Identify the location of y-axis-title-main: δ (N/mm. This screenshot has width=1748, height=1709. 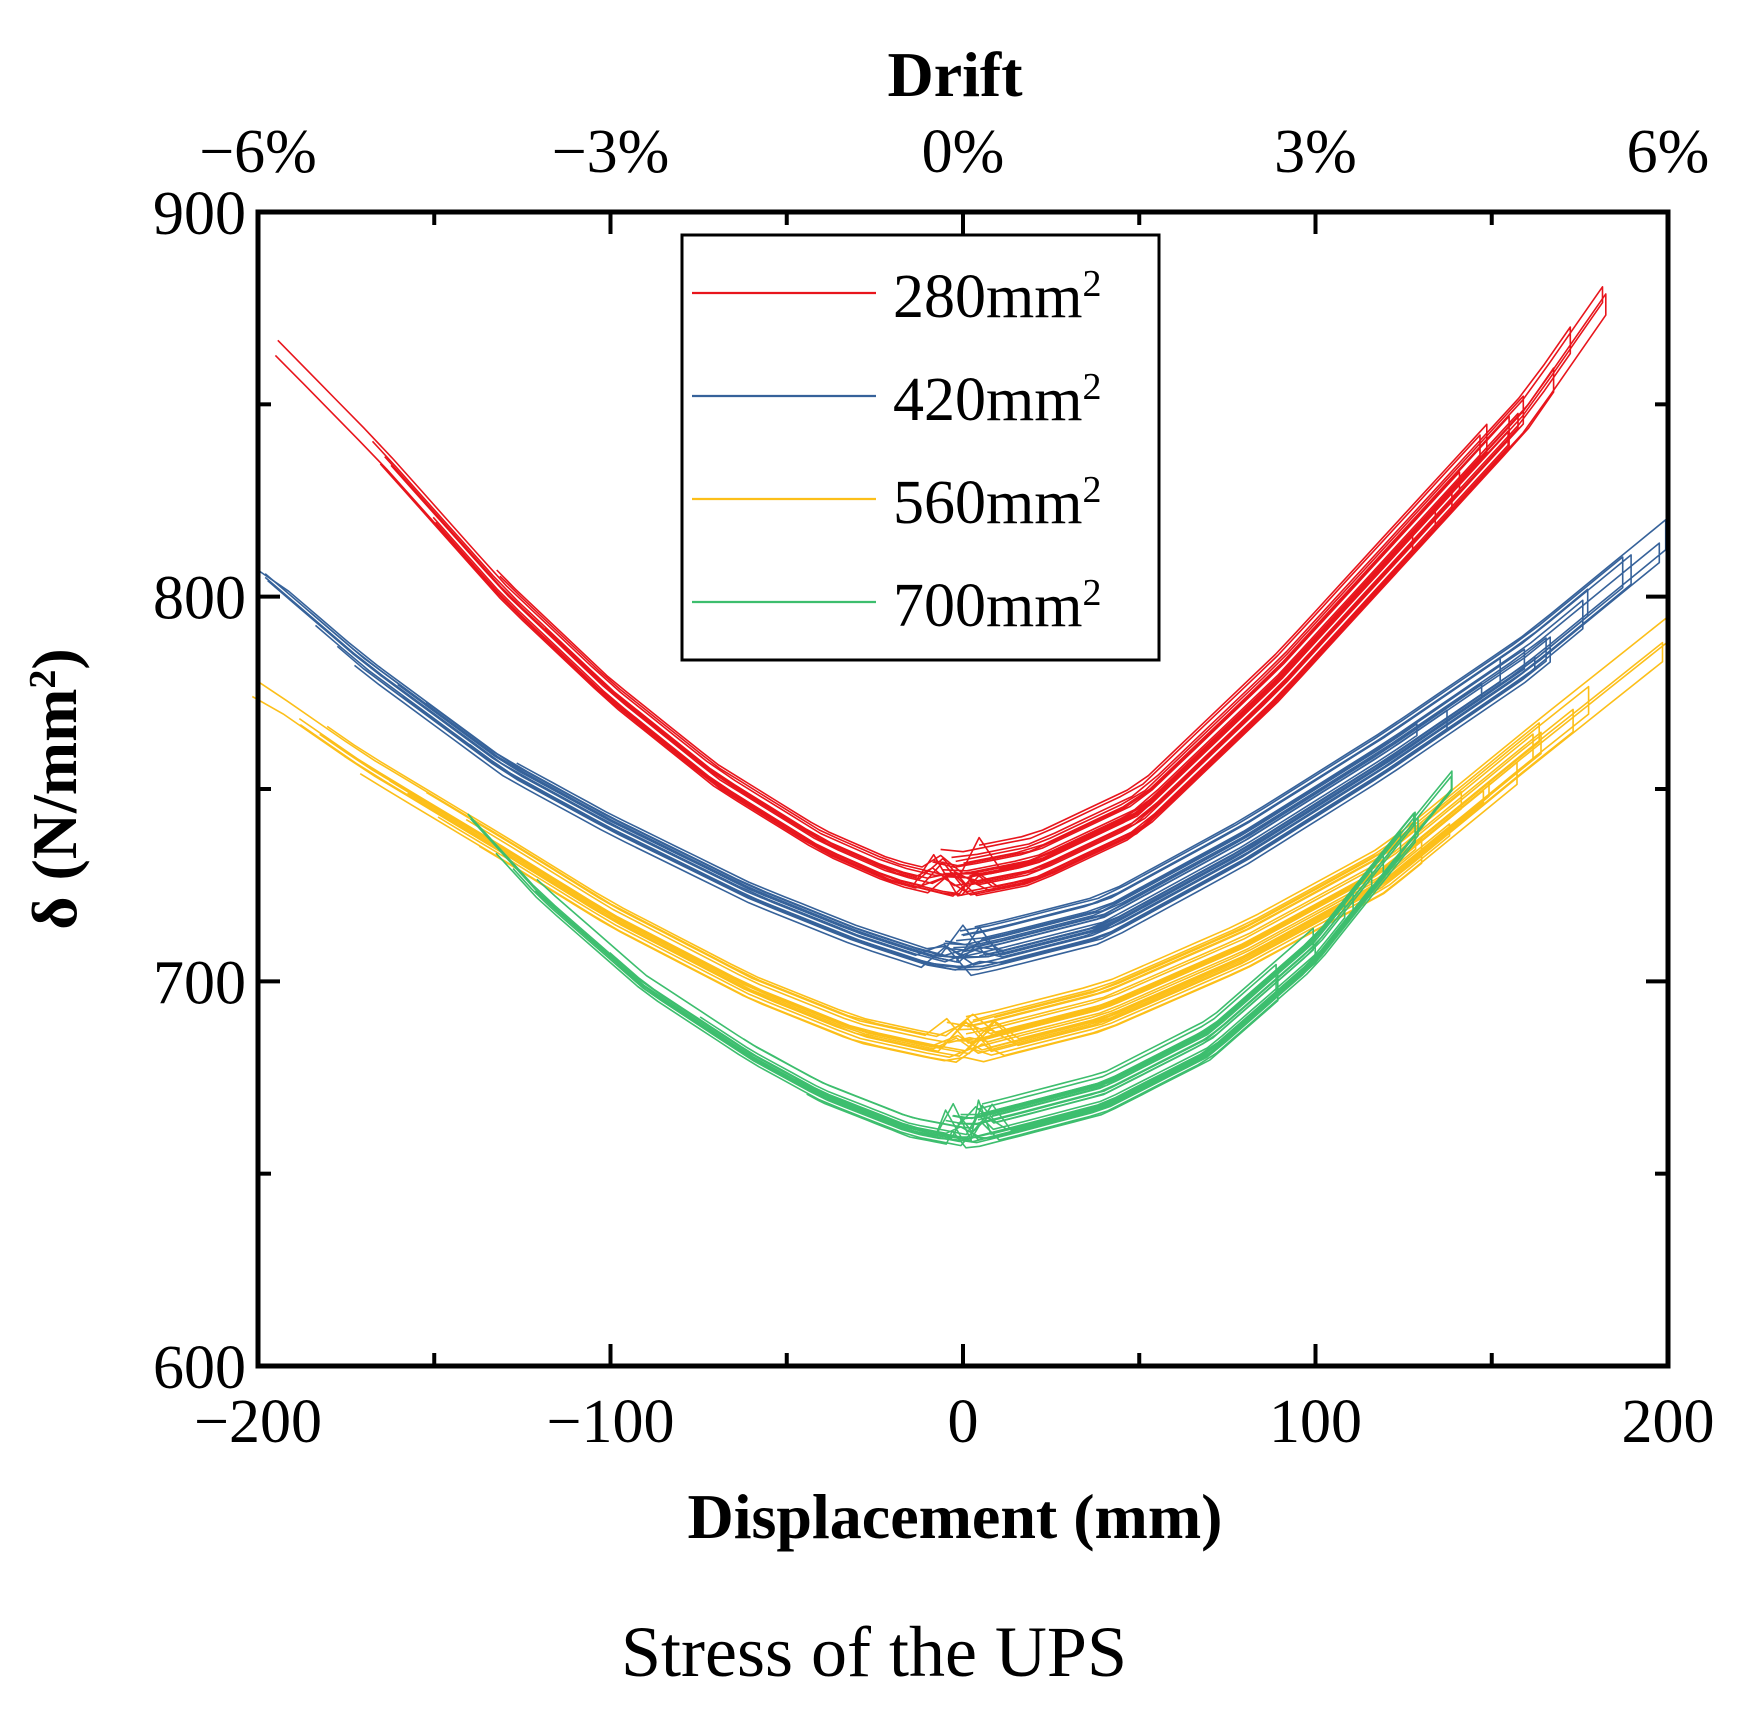
(54, 809).